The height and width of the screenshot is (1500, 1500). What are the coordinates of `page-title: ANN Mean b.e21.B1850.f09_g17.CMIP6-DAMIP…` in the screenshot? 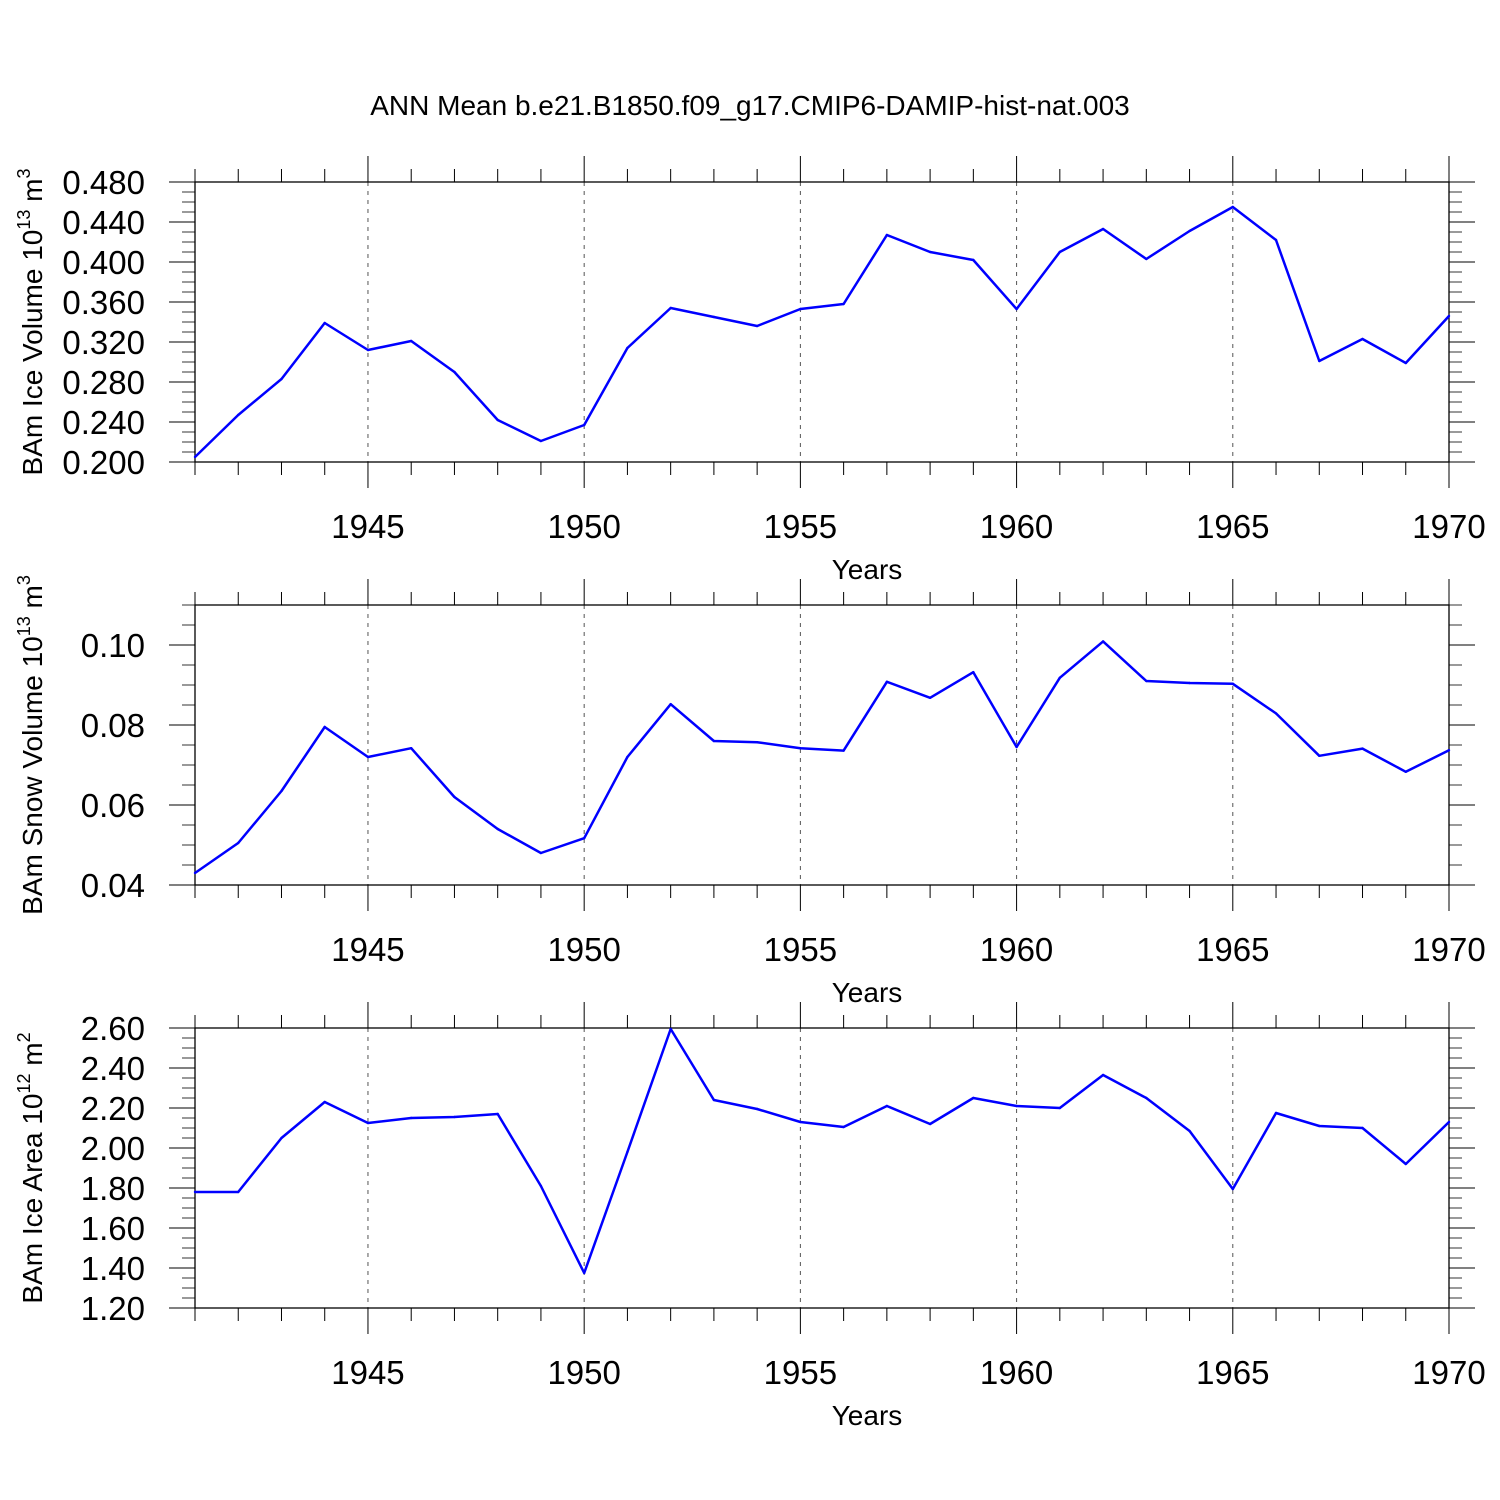 It's located at (750, 105).